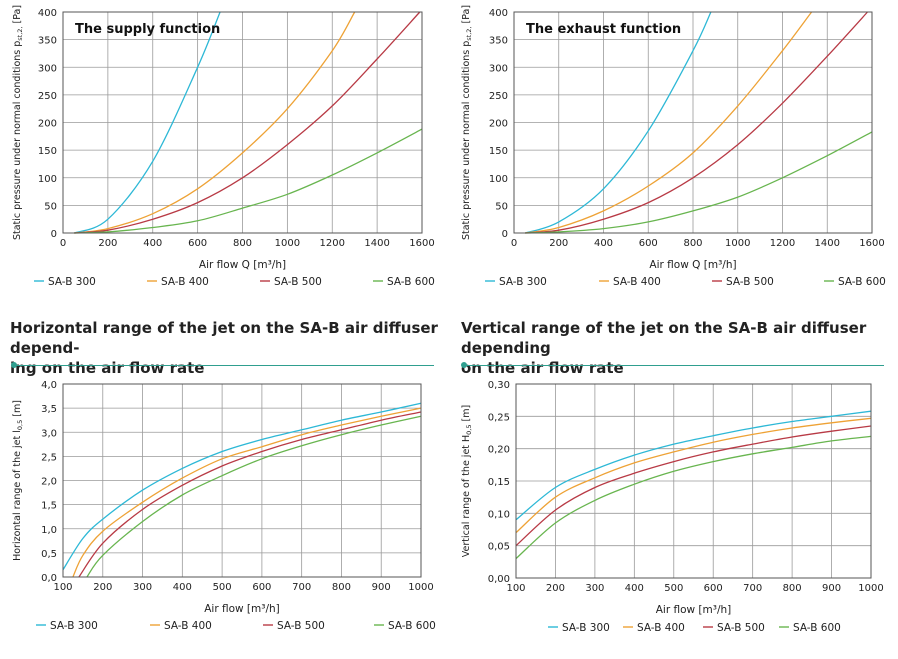  Describe the element at coordinates (182, 587) in the screenshot. I see `horizontal-x-tick-label: 400` at that location.